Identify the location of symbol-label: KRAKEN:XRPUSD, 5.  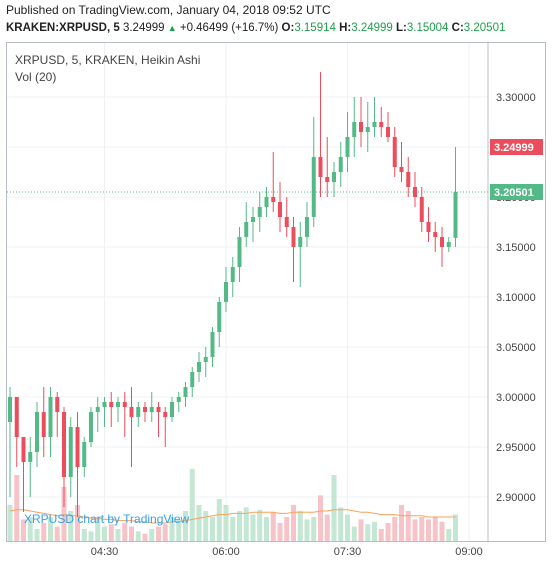
(63, 28).